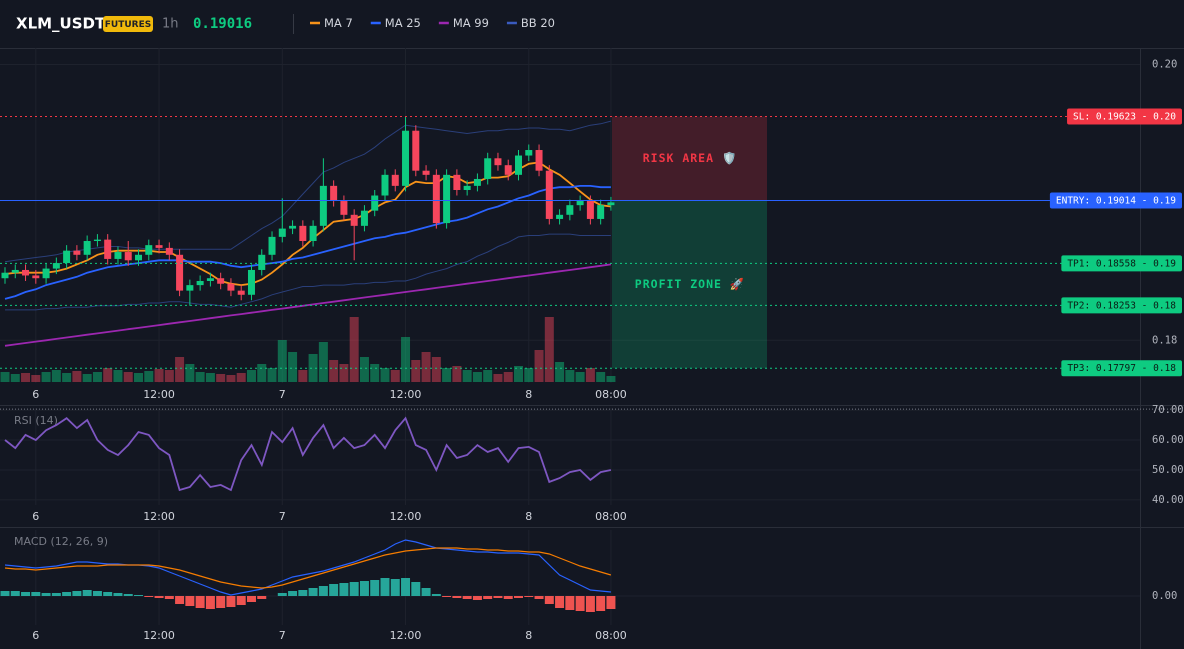 The image size is (1184, 649). What do you see at coordinates (432, 23) in the screenshot?
I see `legend: MA 7 MA 25 MA 99 BB 20` at bounding box center [432, 23].